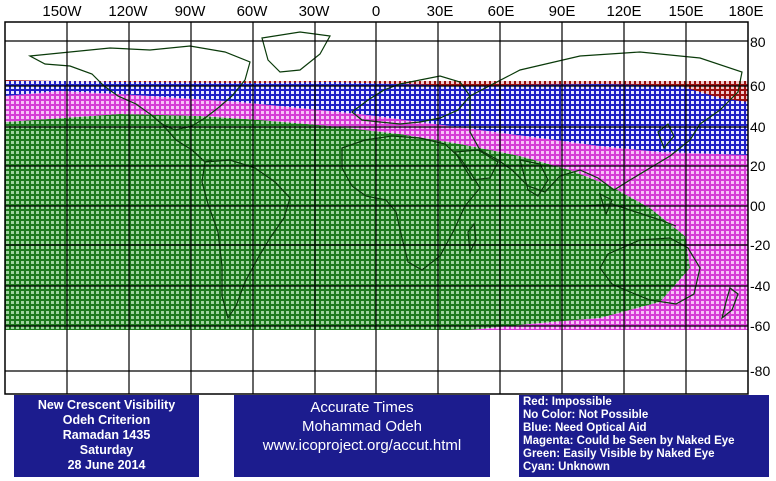  I want to click on latitude-axis: 80 60 40 20 00 -20 -40 -60 -80, so click(762, 200).